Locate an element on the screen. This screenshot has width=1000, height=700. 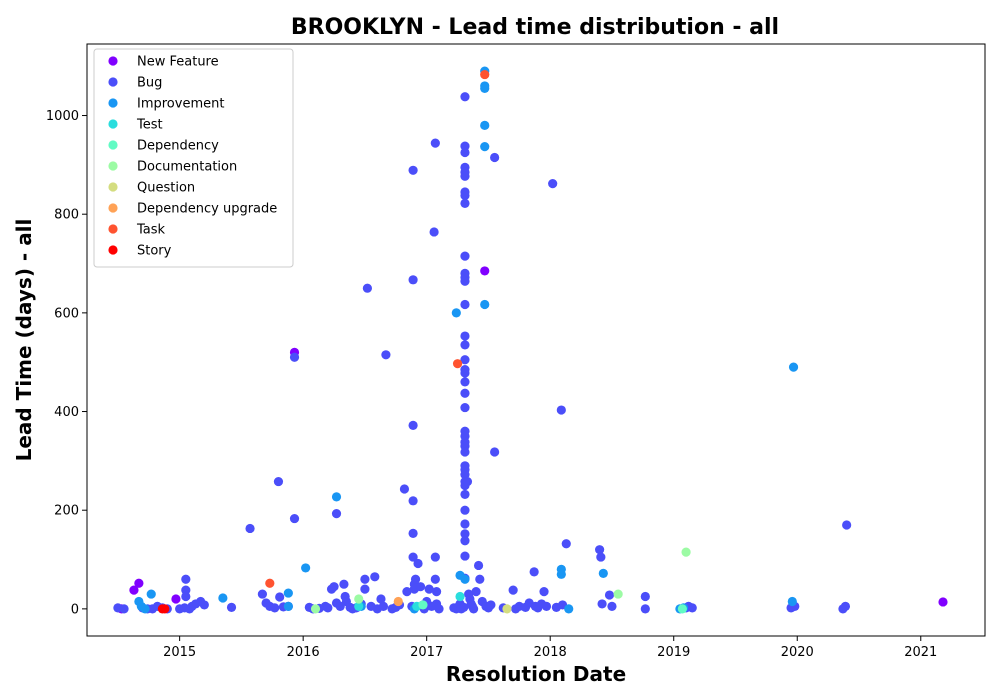
legend-label: Dependency is located at coordinates (178, 146).